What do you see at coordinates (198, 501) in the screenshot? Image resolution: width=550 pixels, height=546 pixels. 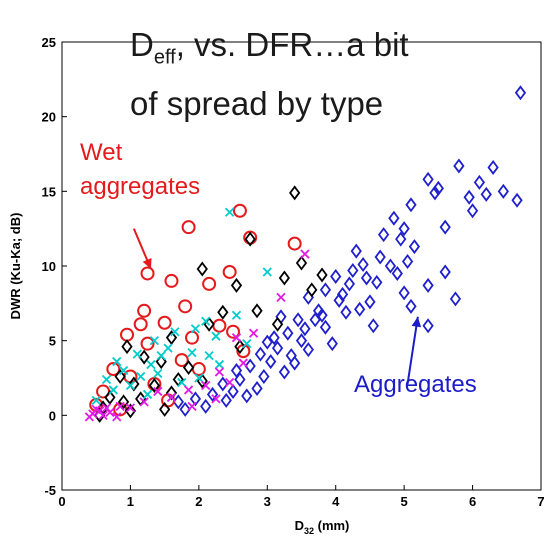 I see `x-tick-label: 2` at bounding box center [198, 501].